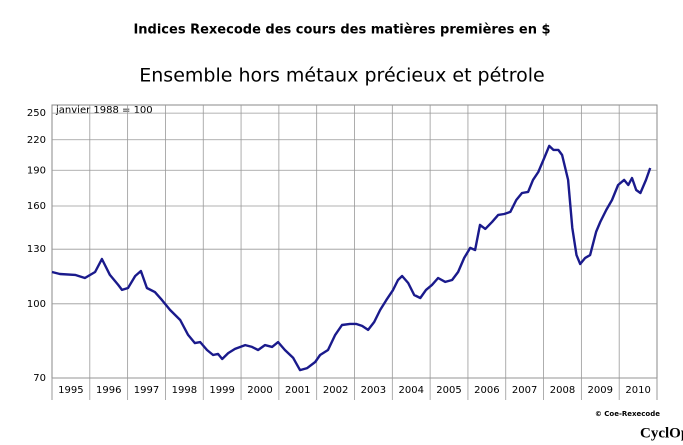 This screenshot has height=445, width=683. What do you see at coordinates (221, 390) in the screenshot?
I see `x-tick-label: 1999` at bounding box center [221, 390].